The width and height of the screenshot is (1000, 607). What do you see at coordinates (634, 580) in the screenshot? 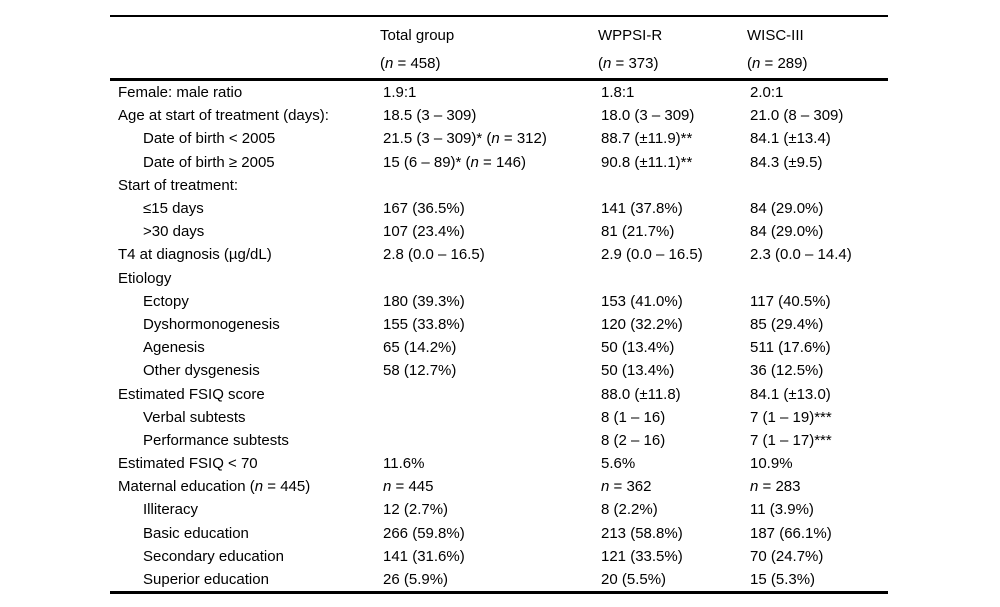
I see `row-value: 20 (5.5%)` at bounding box center [634, 580].